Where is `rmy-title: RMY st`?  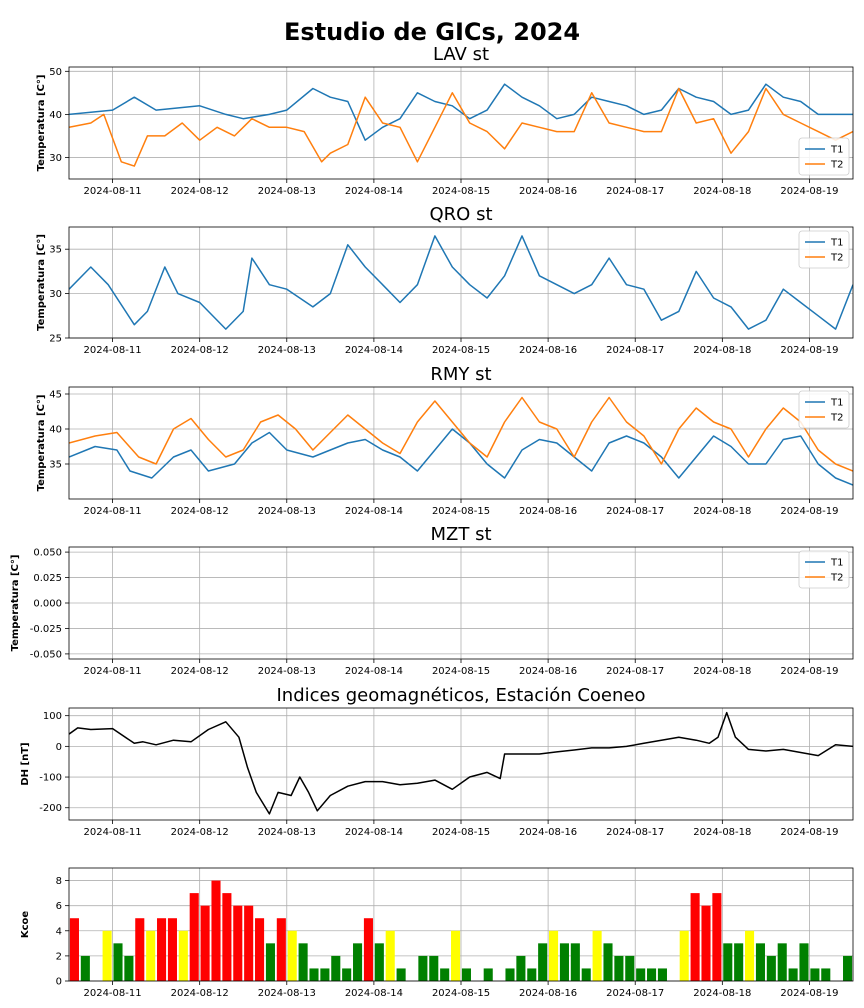 rmy-title: RMY st is located at coordinates (460, 374).